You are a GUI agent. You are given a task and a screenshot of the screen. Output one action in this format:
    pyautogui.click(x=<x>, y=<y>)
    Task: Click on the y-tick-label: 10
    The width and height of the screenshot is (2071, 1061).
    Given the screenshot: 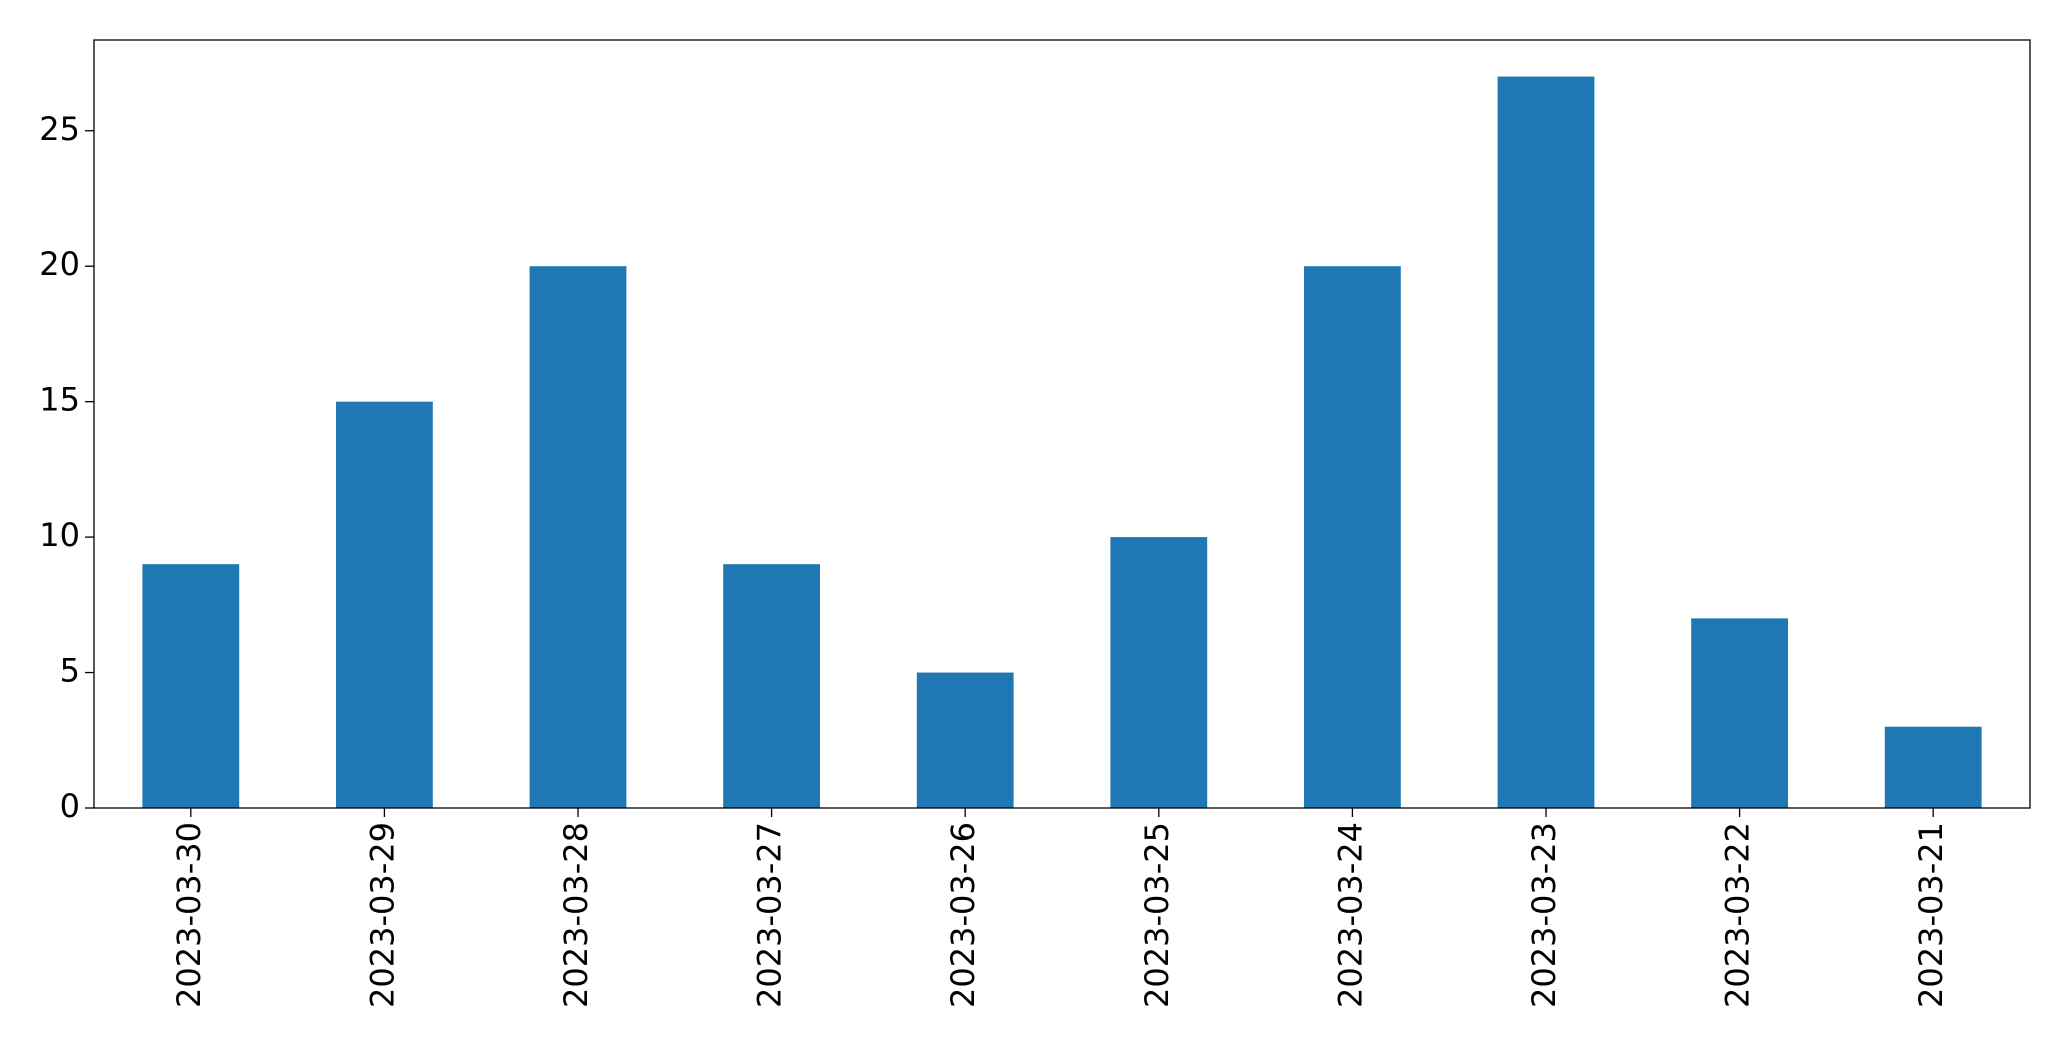 What is the action you would take?
    pyautogui.click(x=59, y=535)
    